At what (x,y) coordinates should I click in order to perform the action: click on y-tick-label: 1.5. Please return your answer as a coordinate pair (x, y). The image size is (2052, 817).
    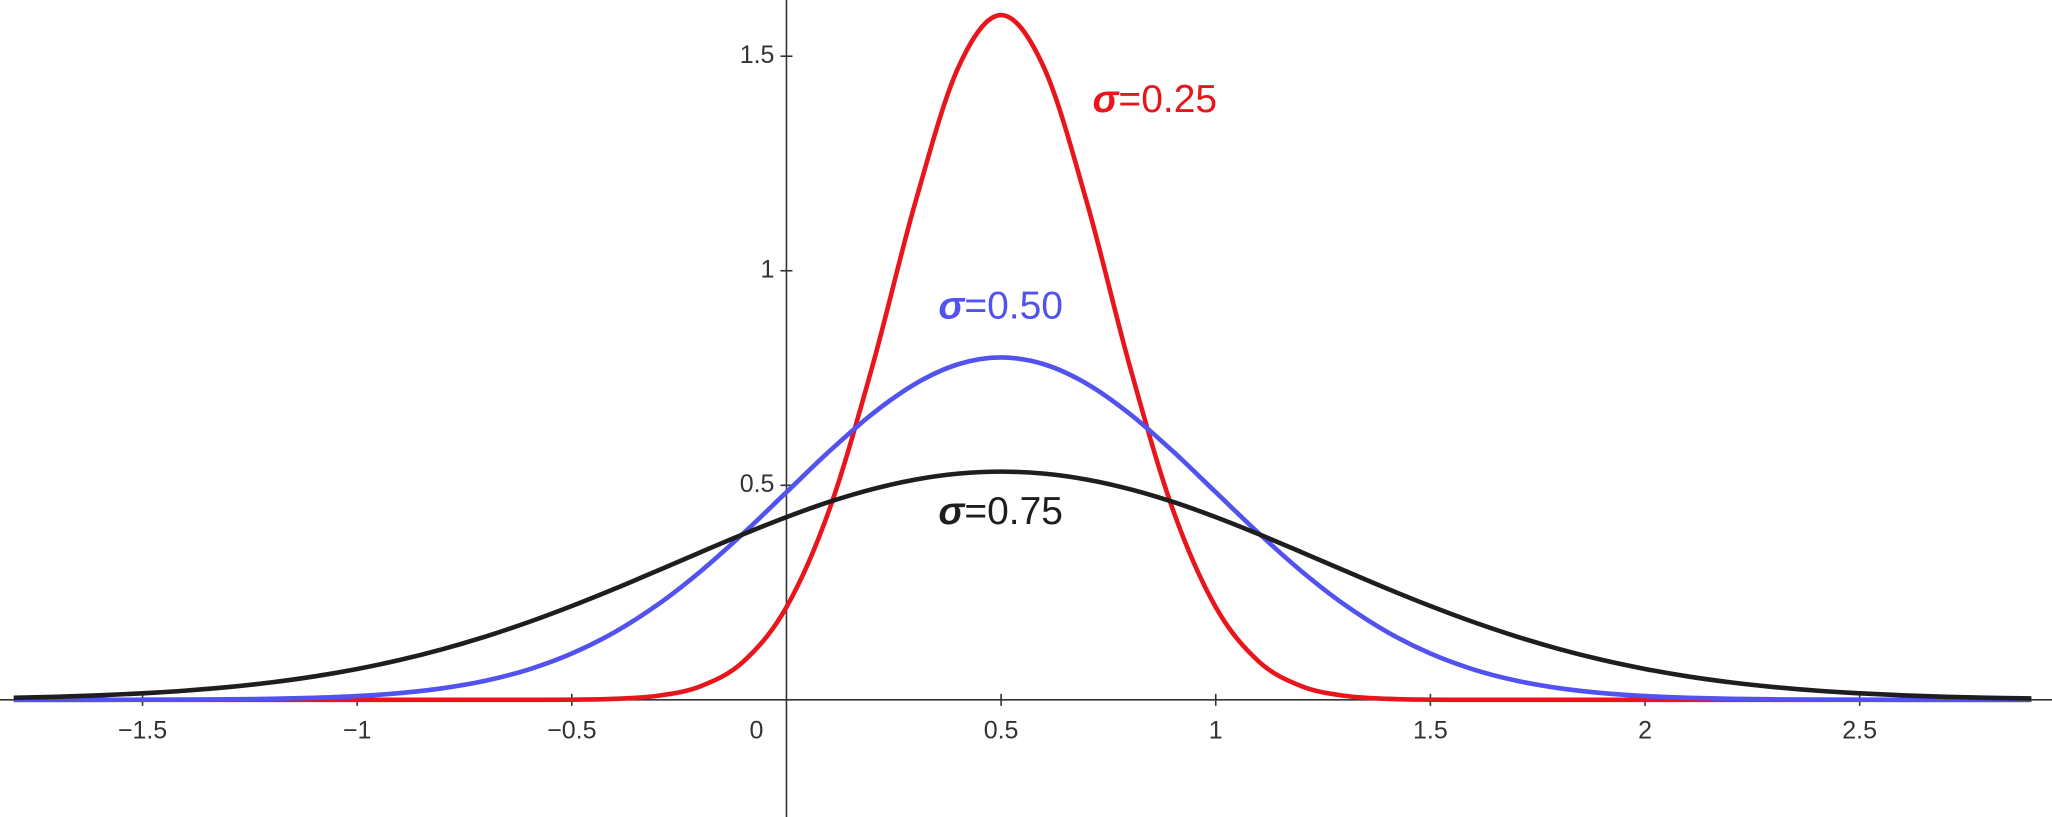
    Looking at the image, I should click on (757, 55).